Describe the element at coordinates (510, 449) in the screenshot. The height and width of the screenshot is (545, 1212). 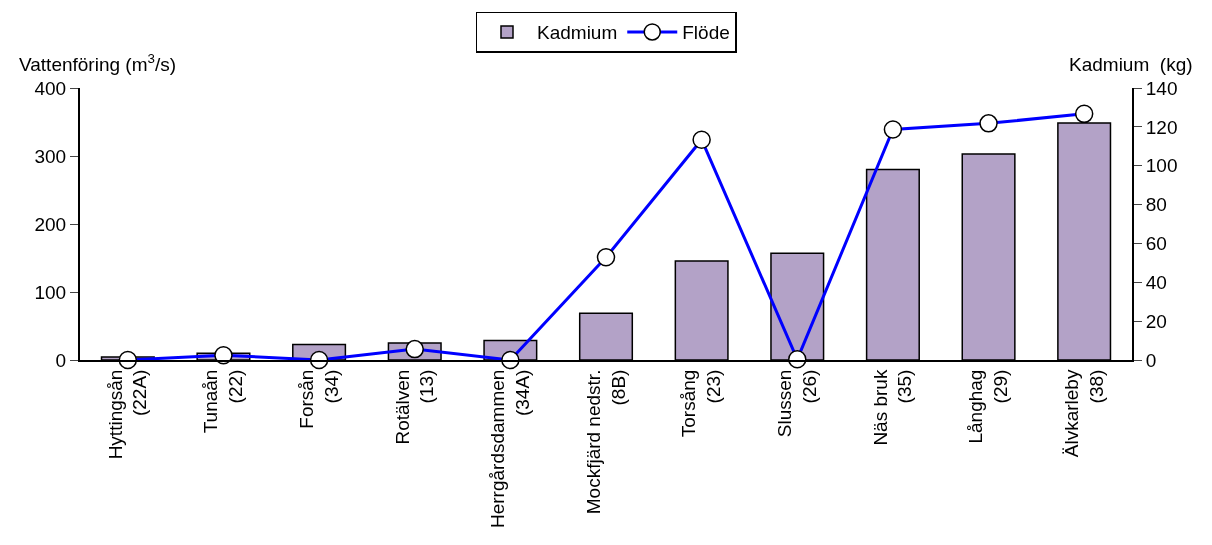
I see `x-tick-label: Herrgårdsdammen (34A)` at that location.